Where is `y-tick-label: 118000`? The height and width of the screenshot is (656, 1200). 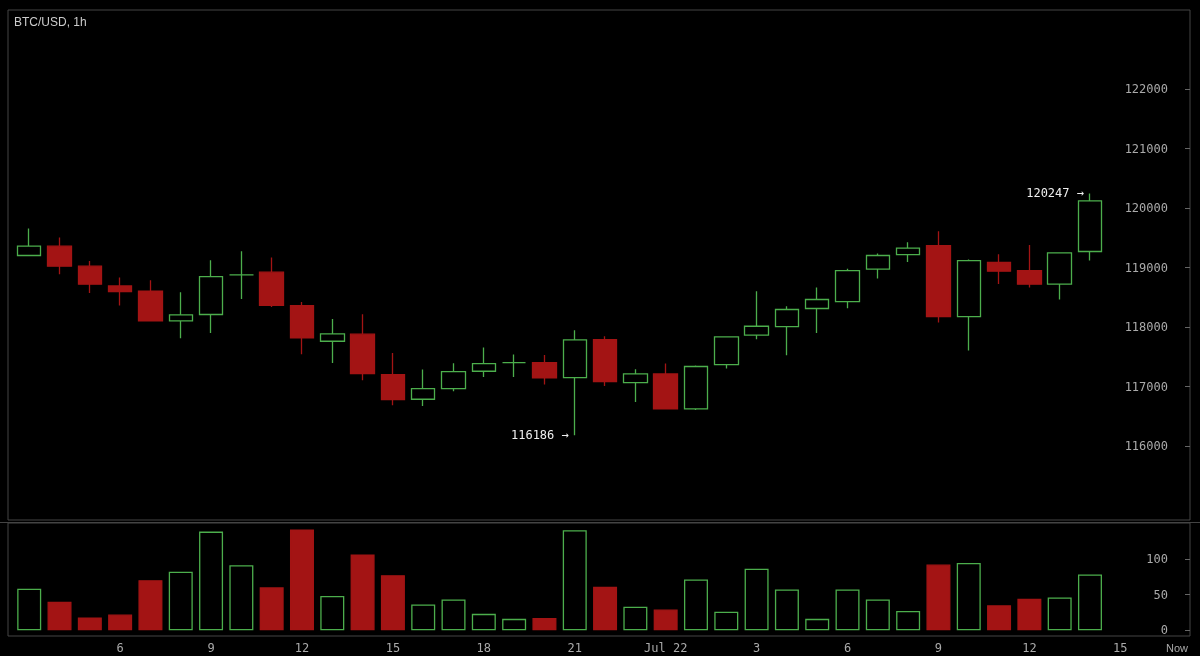 y-tick-label: 118000 is located at coordinates (1146, 327).